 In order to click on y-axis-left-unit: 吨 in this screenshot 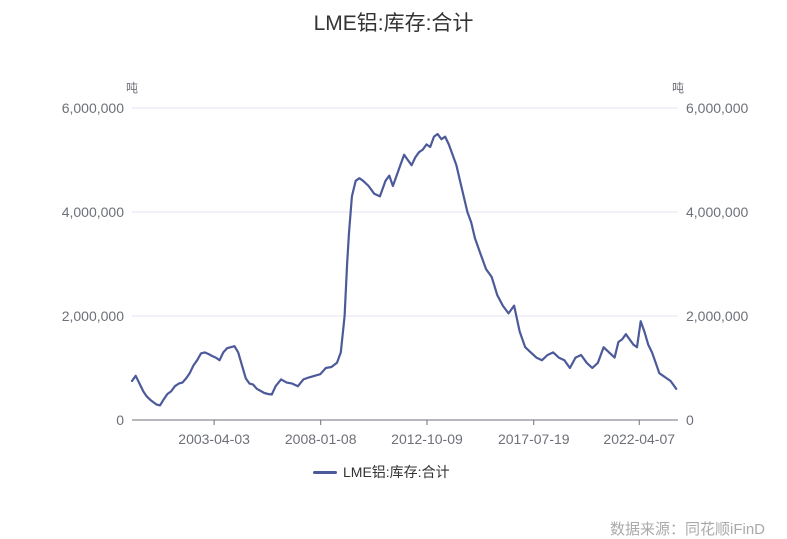, I will do `click(132, 88)`.